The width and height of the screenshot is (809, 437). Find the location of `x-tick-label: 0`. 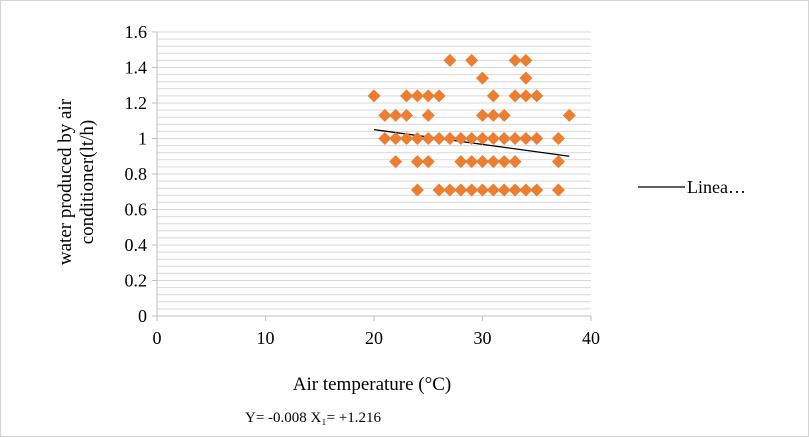

x-tick-label: 0 is located at coordinates (157, 338).